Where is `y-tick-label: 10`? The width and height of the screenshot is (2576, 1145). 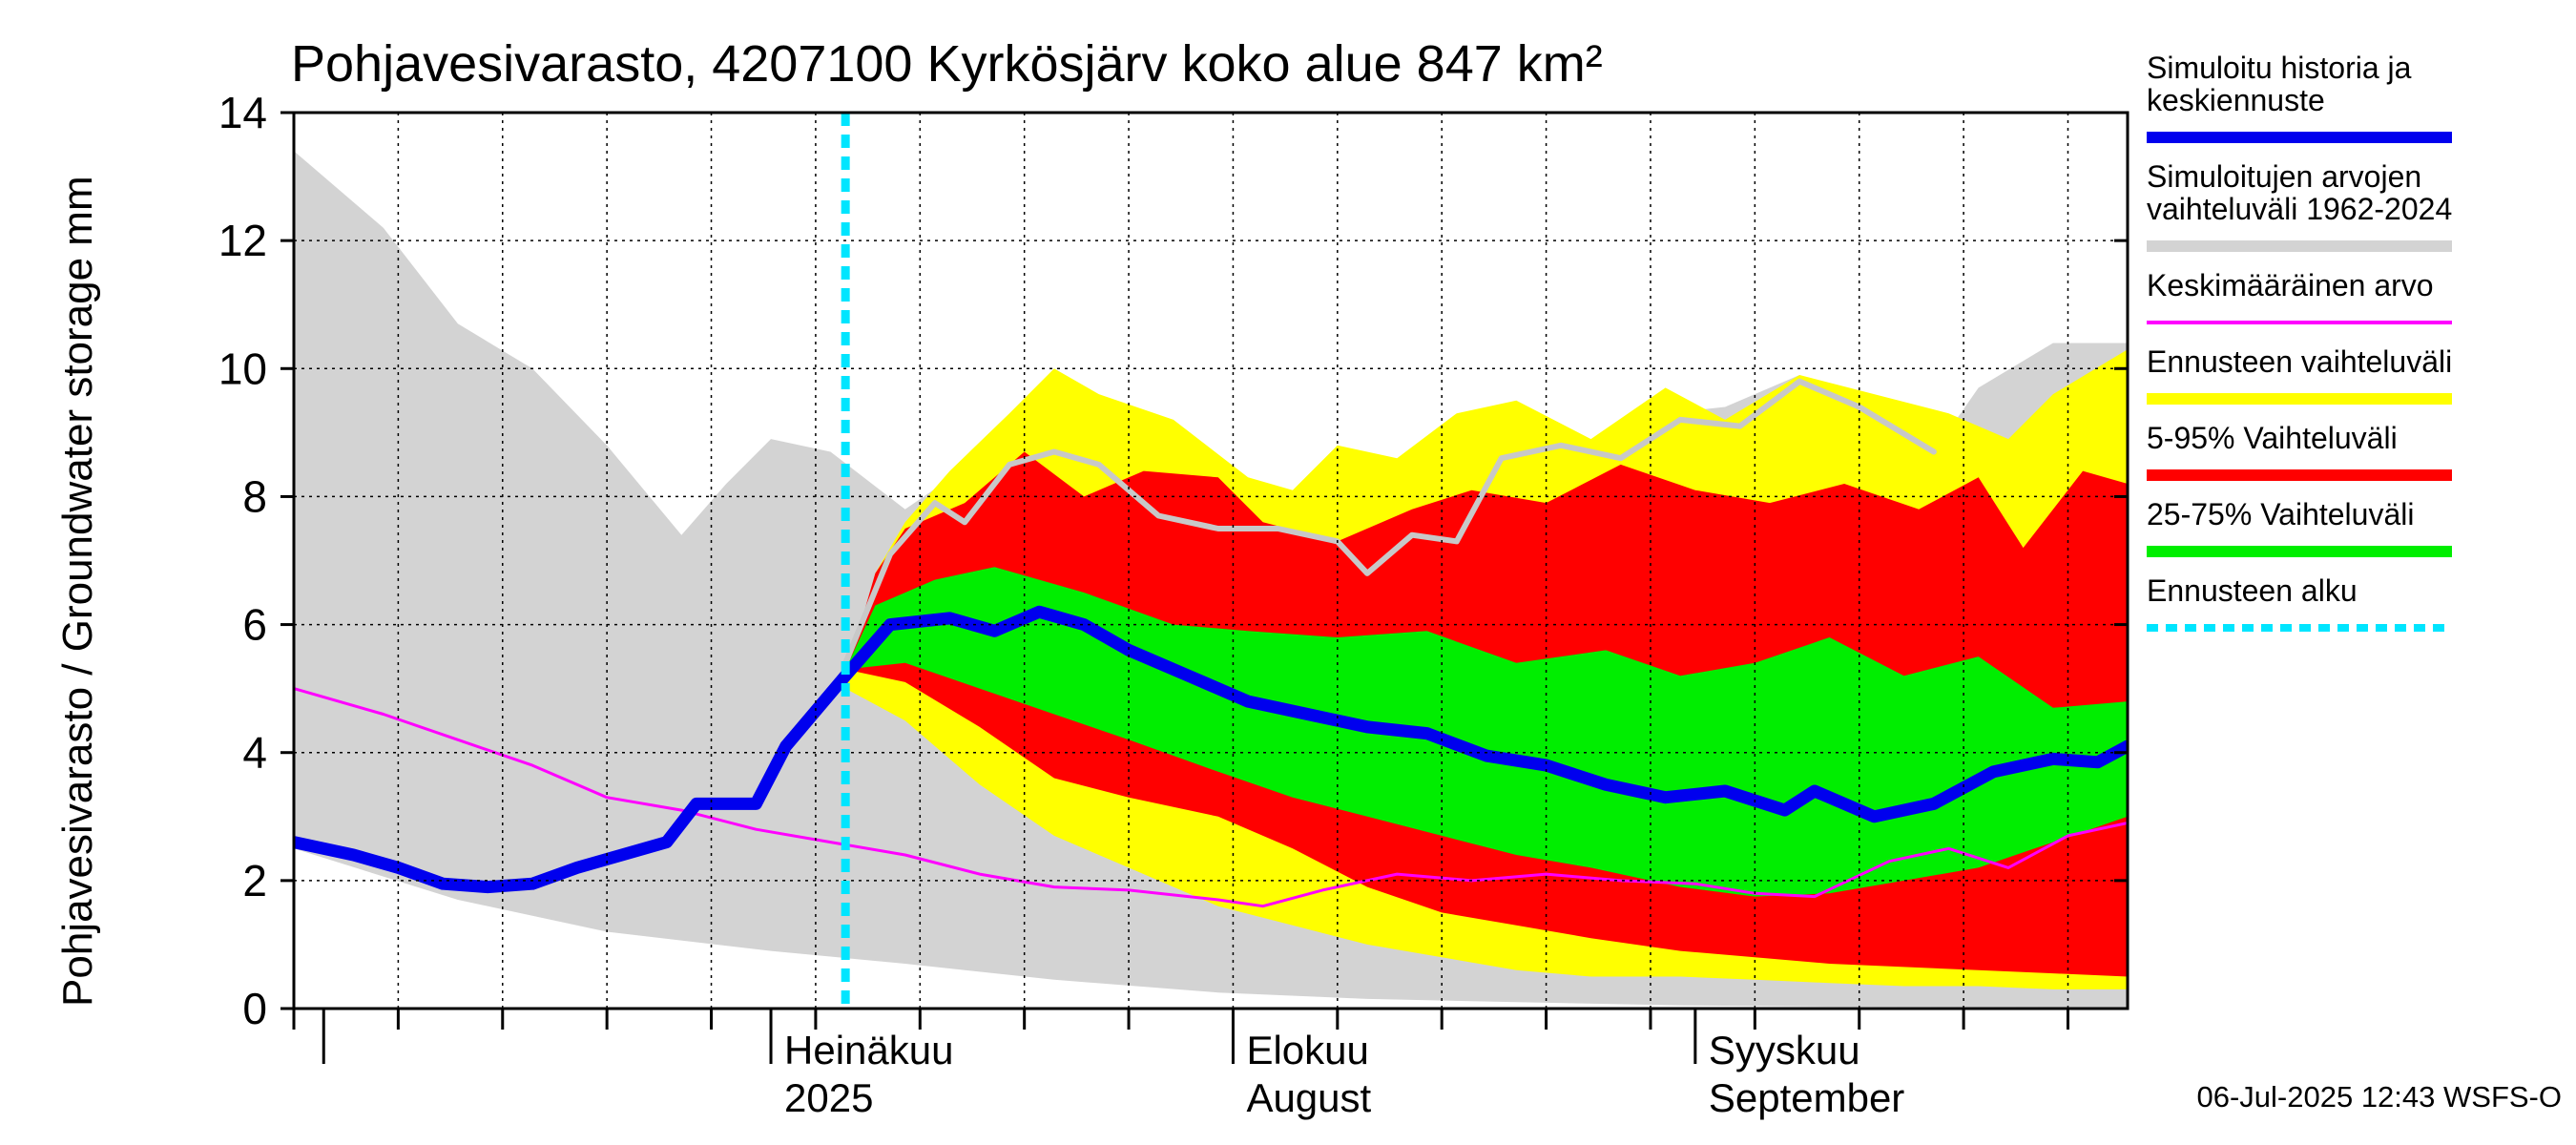 y-tick-label: 10 is located at coordinates (242, 368).